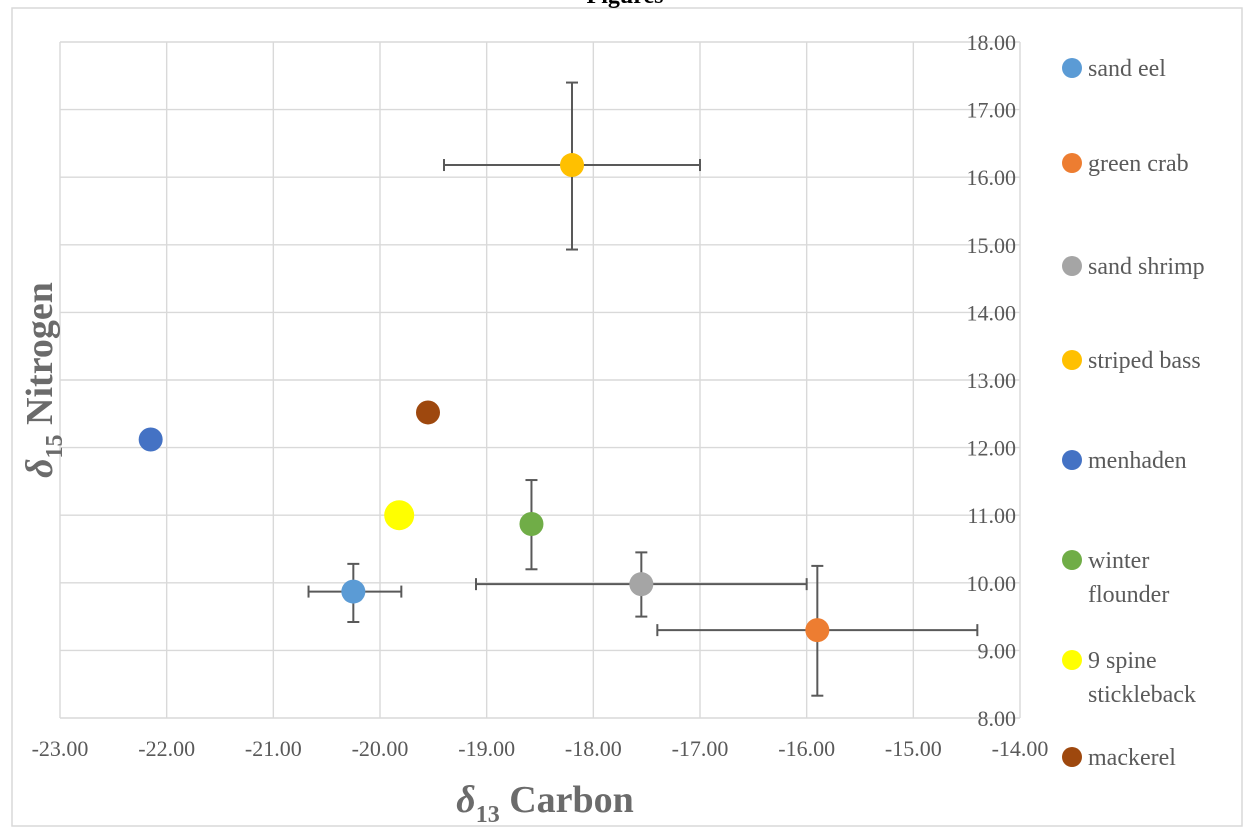  I want to click on y-tick-label: 16.00, so click(992, 177).